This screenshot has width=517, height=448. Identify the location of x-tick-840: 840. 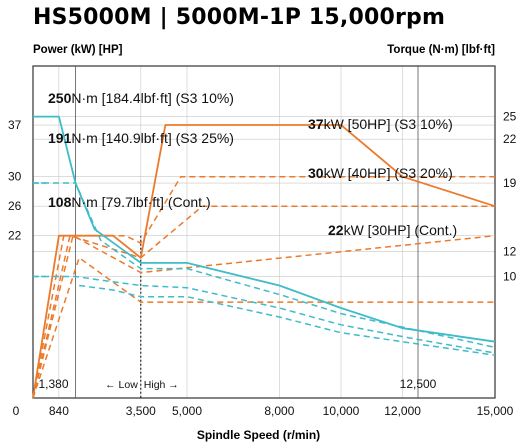
(59, 411).